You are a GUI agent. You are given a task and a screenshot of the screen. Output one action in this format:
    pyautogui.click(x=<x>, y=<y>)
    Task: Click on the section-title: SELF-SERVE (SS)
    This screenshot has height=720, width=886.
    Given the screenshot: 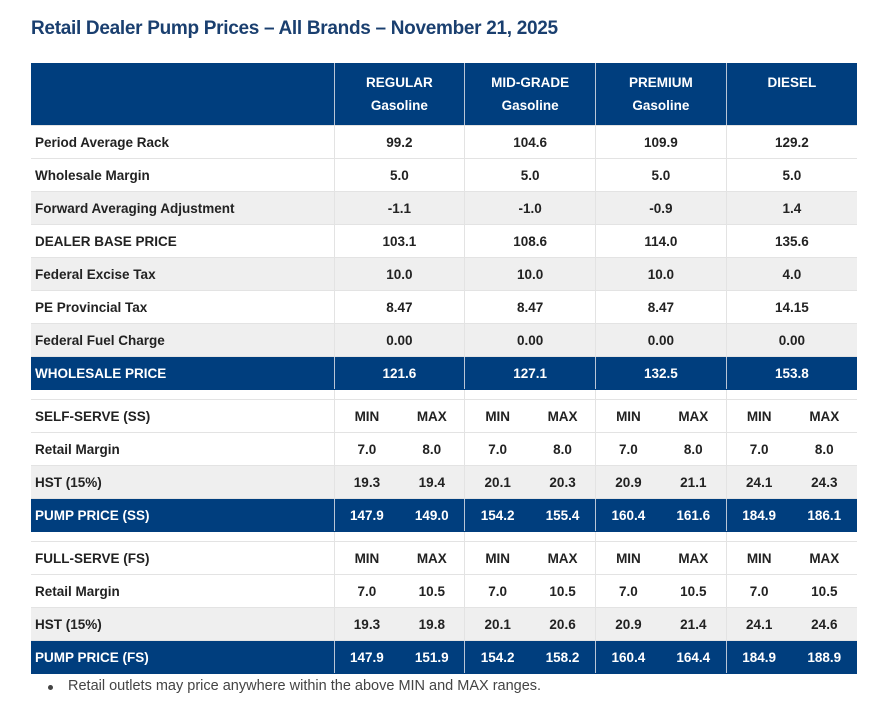 What is the action you would take?
    pyautogui.click(x=182, y=416)
    